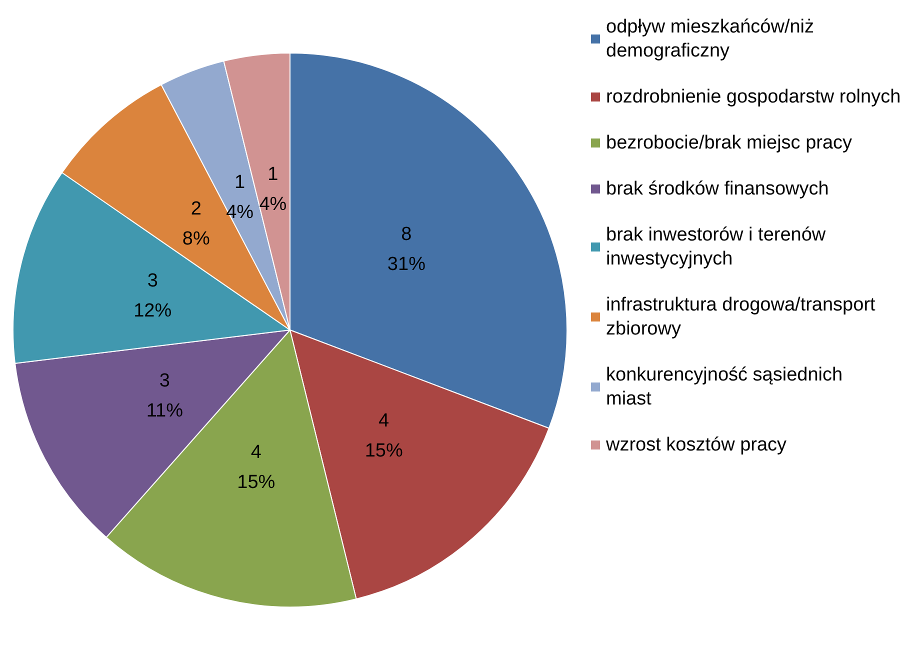 The height and width of the screenshot is (646, 919). Describe the element at coordinates (717, 189) in the screenshot. I see `legend-label: brak środków finansowych` at that location.